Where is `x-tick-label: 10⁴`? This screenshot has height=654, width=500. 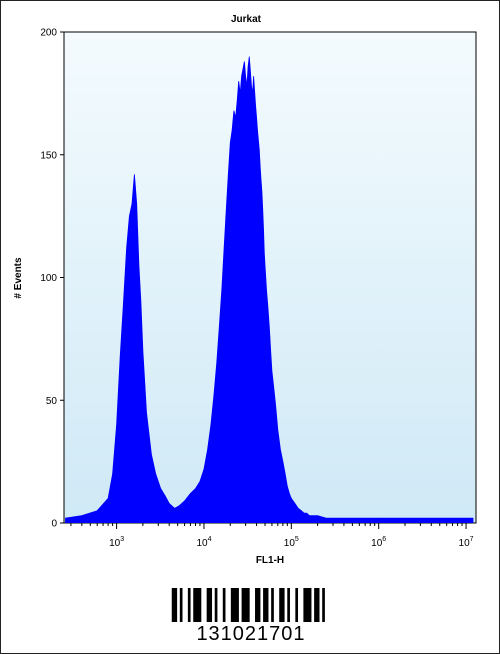 x-tick-label: 10⁴ is located at coordinates (203, 542).